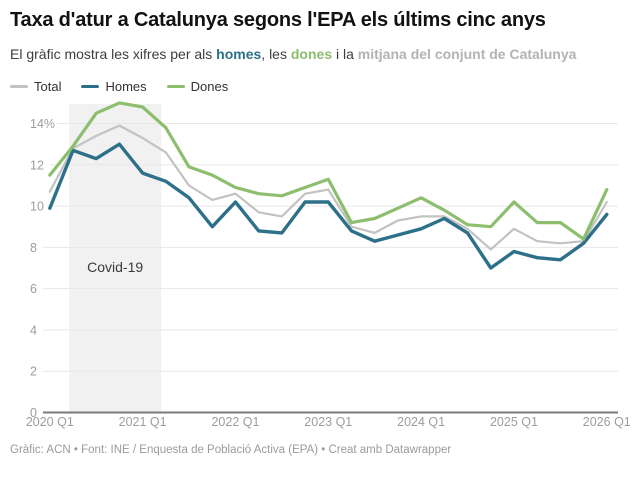 The width and height of the screenshot is (640, 478). Describe the element at coordinates (209, 86) in the screenshot. I see `legend-label-dones: Dones` at that location.